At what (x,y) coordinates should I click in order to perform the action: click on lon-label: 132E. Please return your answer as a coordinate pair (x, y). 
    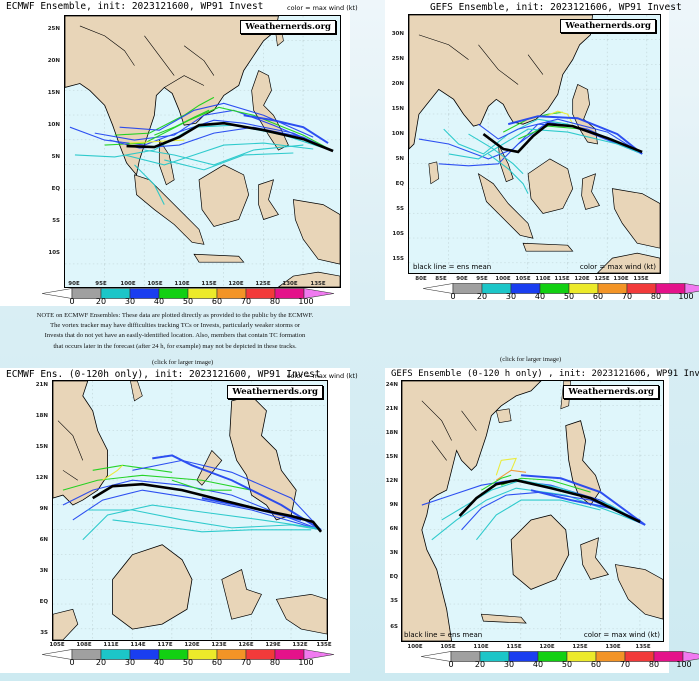
    Looking at the image, I should click on (300, 645).